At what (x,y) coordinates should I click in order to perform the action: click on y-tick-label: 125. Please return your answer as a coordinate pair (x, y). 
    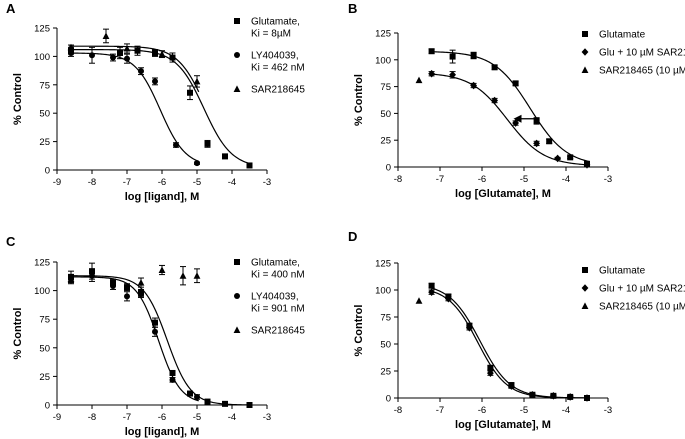
    Looking at the image, I should click on (42, 29).